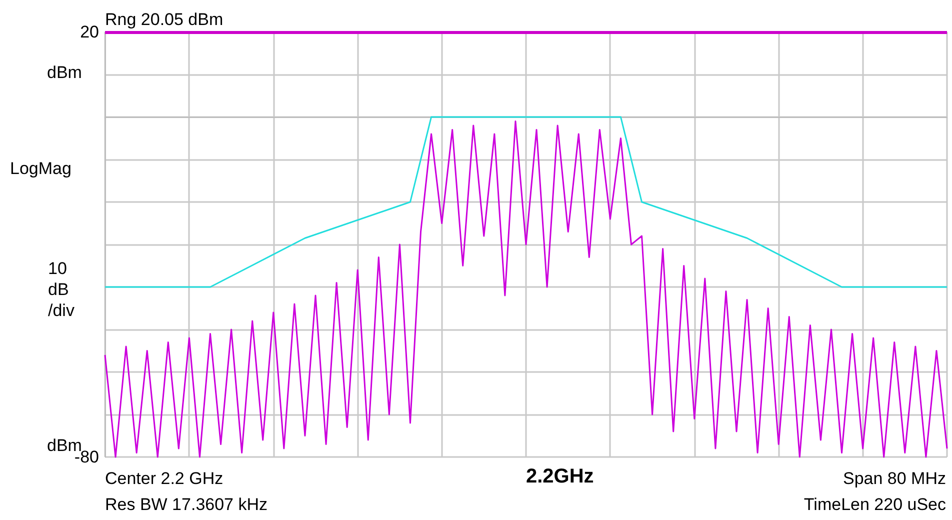 The width and height of the screenshot is (952, 520). I want to click on text: TimeLen 220 uSec, so click(875, 504).